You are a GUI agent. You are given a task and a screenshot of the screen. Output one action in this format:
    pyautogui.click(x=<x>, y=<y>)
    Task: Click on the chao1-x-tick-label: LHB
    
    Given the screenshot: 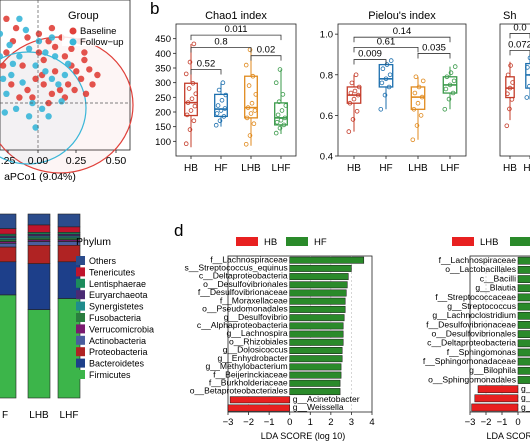 What is the action you would take?
    pyautogui.click(x=251, y=168)
    